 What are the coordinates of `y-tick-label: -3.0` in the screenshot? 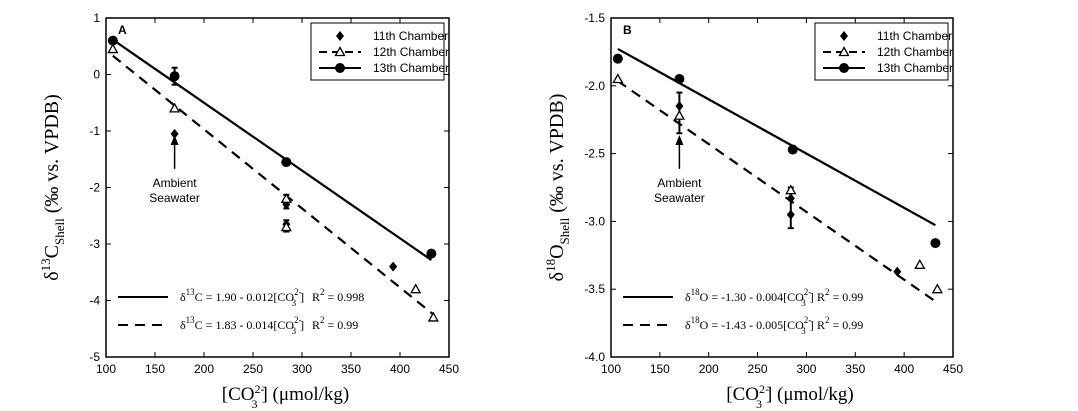 It's located at (594, 221).